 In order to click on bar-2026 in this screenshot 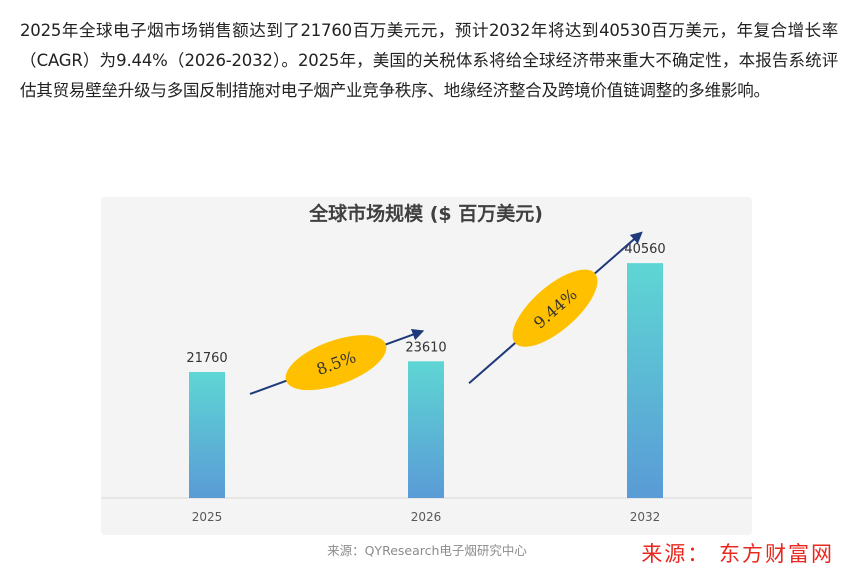, I will do `click(426, 429)`.